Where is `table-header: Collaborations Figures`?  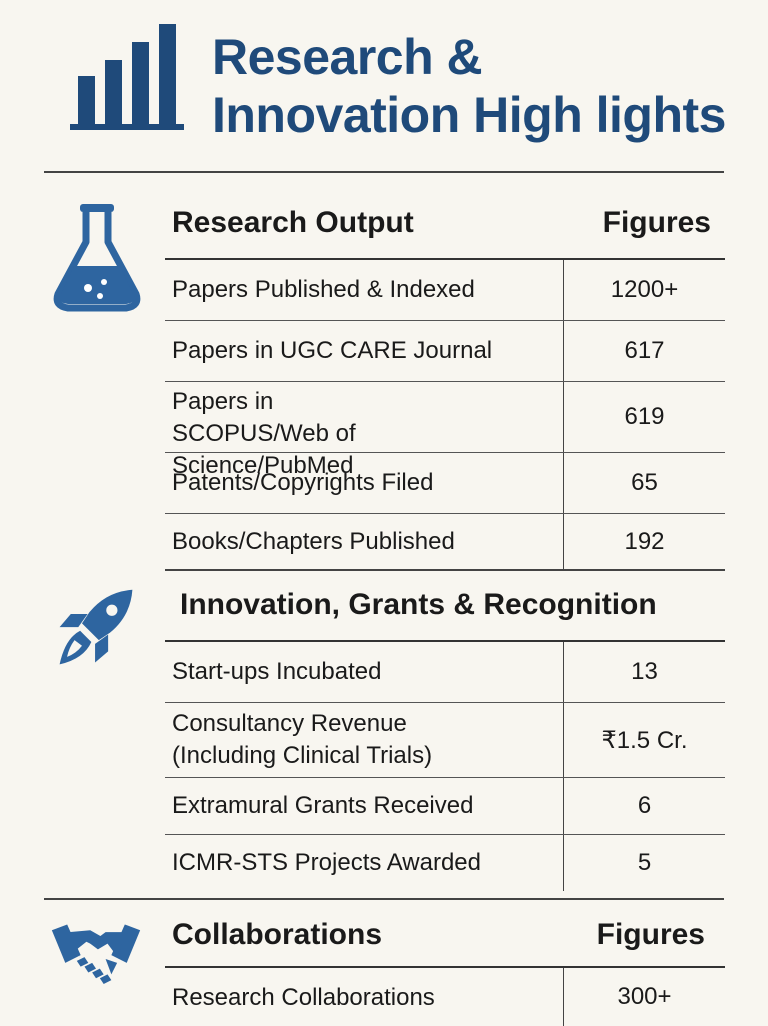 table-header: Collaborations Figures is located at coordinates (445, 935).